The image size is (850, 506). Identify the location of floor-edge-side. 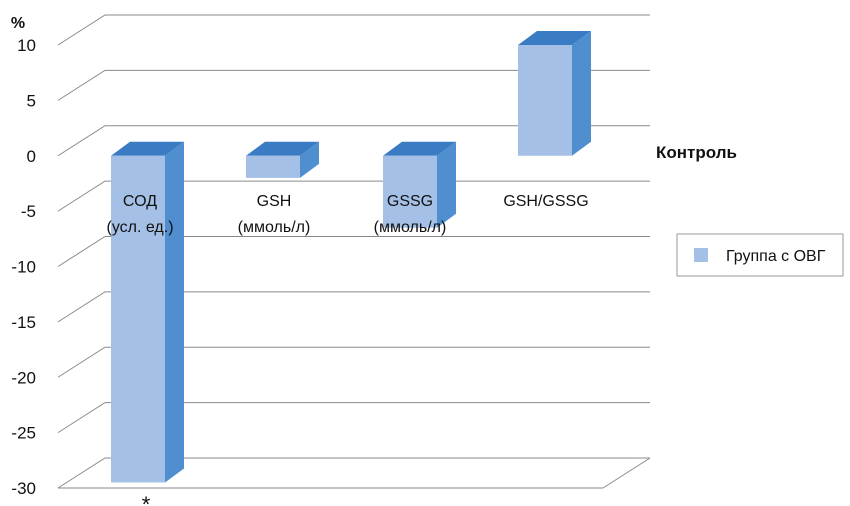
(626, 473).